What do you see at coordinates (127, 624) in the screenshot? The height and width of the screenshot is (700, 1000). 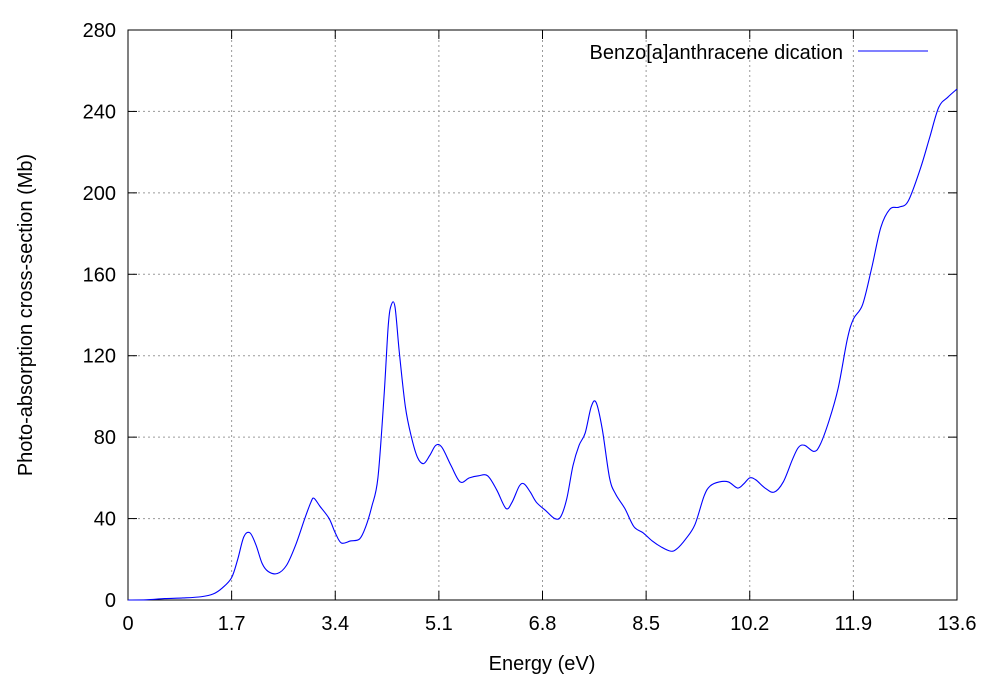 I see `x-tick-label: 0` at bounding box center [127, 624].